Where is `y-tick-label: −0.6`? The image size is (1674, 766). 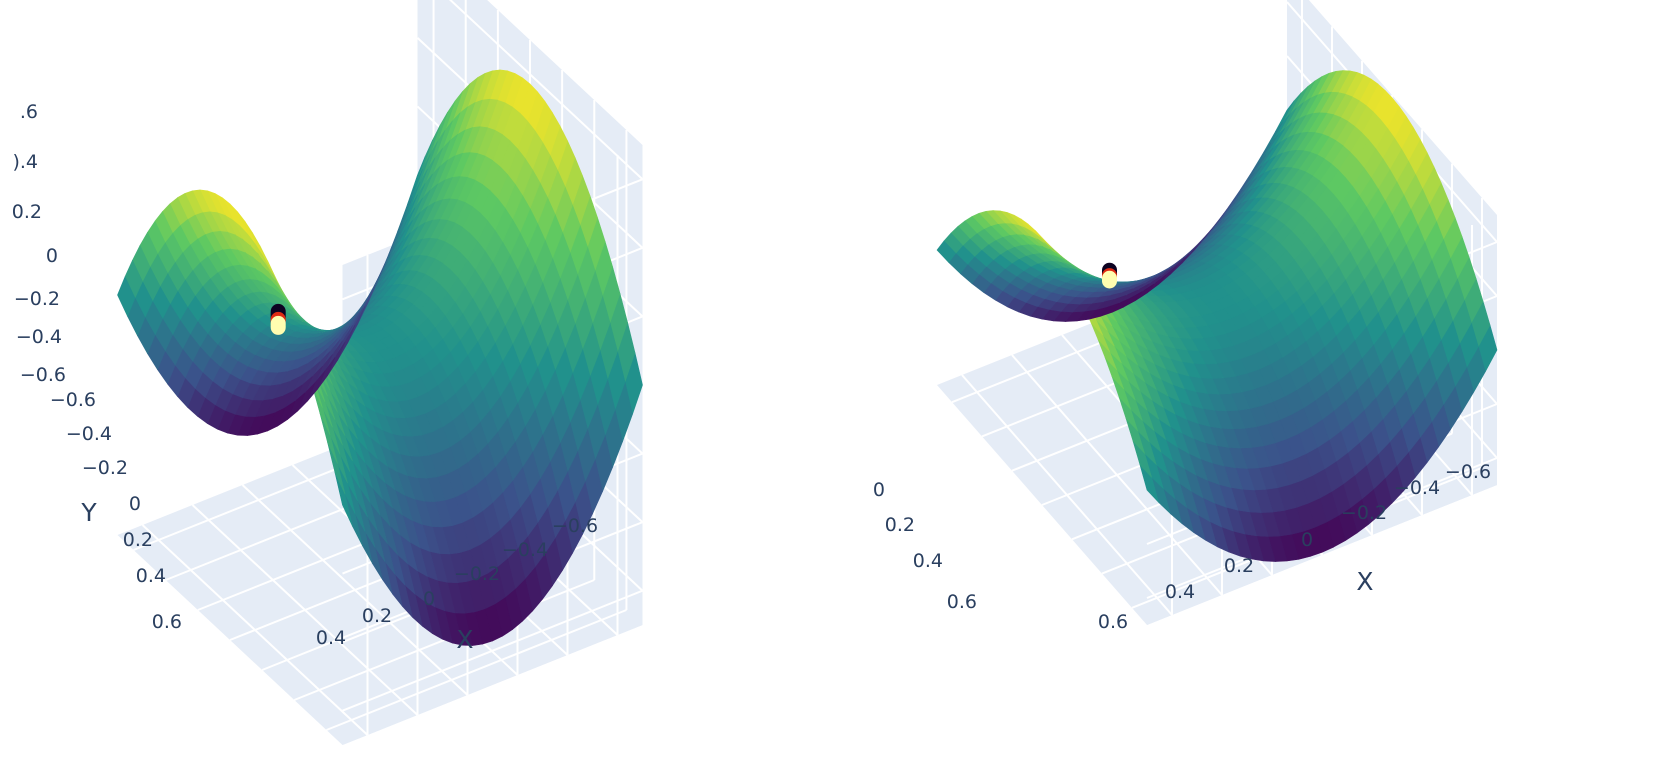
y-tick-label: −0.6 is located at coordinates (73, 400).